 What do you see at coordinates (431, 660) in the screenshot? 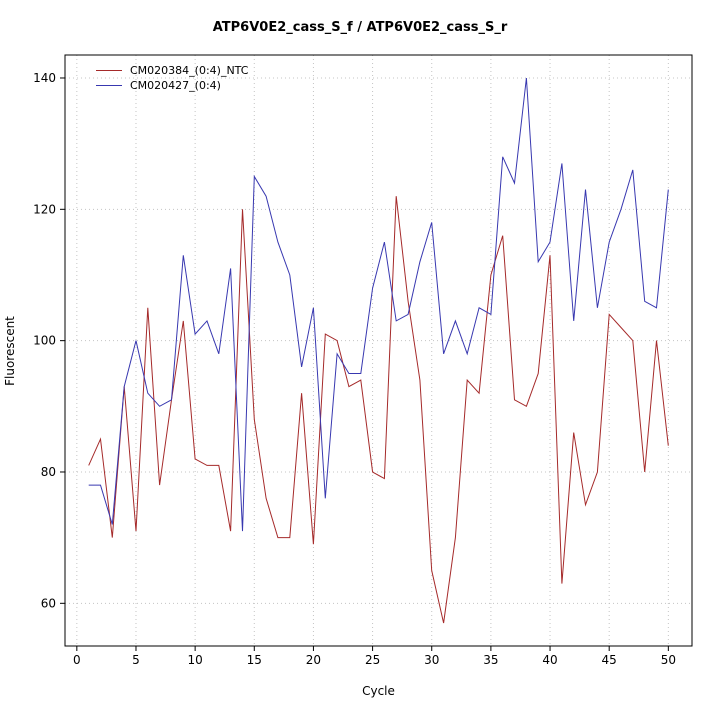
I see `tick-label: 30` at bounding box center [431, 660].